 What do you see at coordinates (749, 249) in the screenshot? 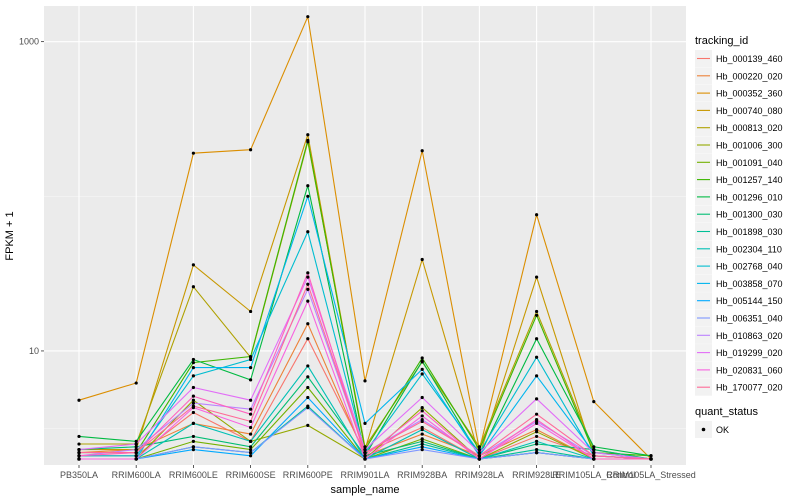
I see `legend-label: Hb_002304_110` at bounding box center [749, 249].